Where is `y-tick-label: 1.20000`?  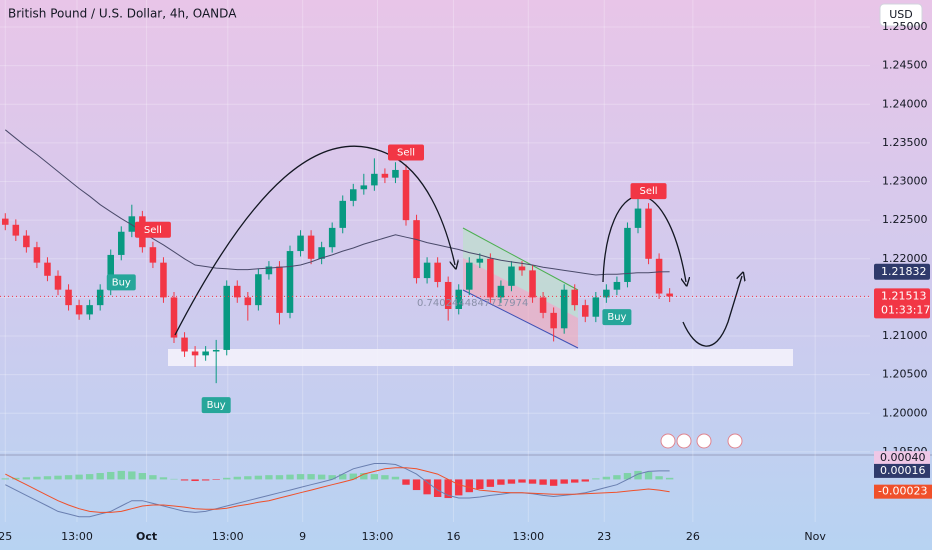
y-tick-label: 1.20000 is located at coordinates (905, 412).